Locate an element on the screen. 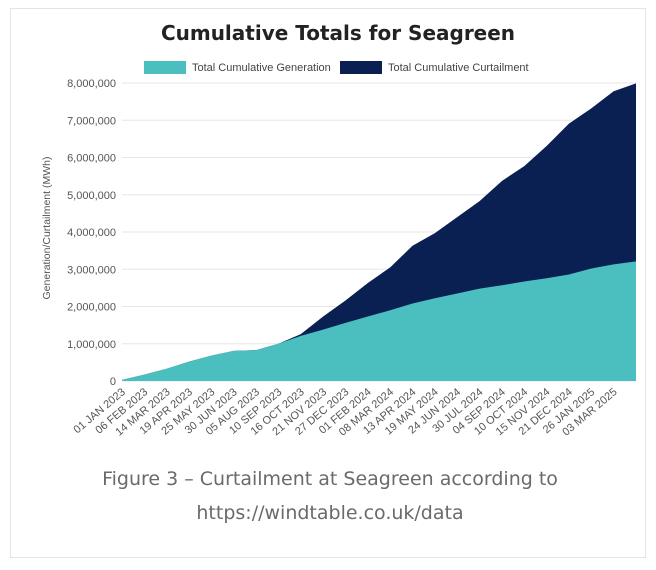  y-tick-label: 8,000,000 is located at coordinates (91, 84).